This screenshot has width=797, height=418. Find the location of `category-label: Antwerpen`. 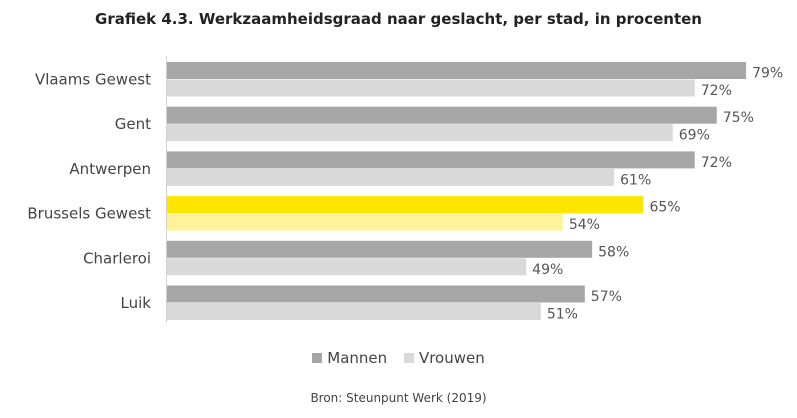

category-label: Antwerpen is located at coordinates (110, 169).